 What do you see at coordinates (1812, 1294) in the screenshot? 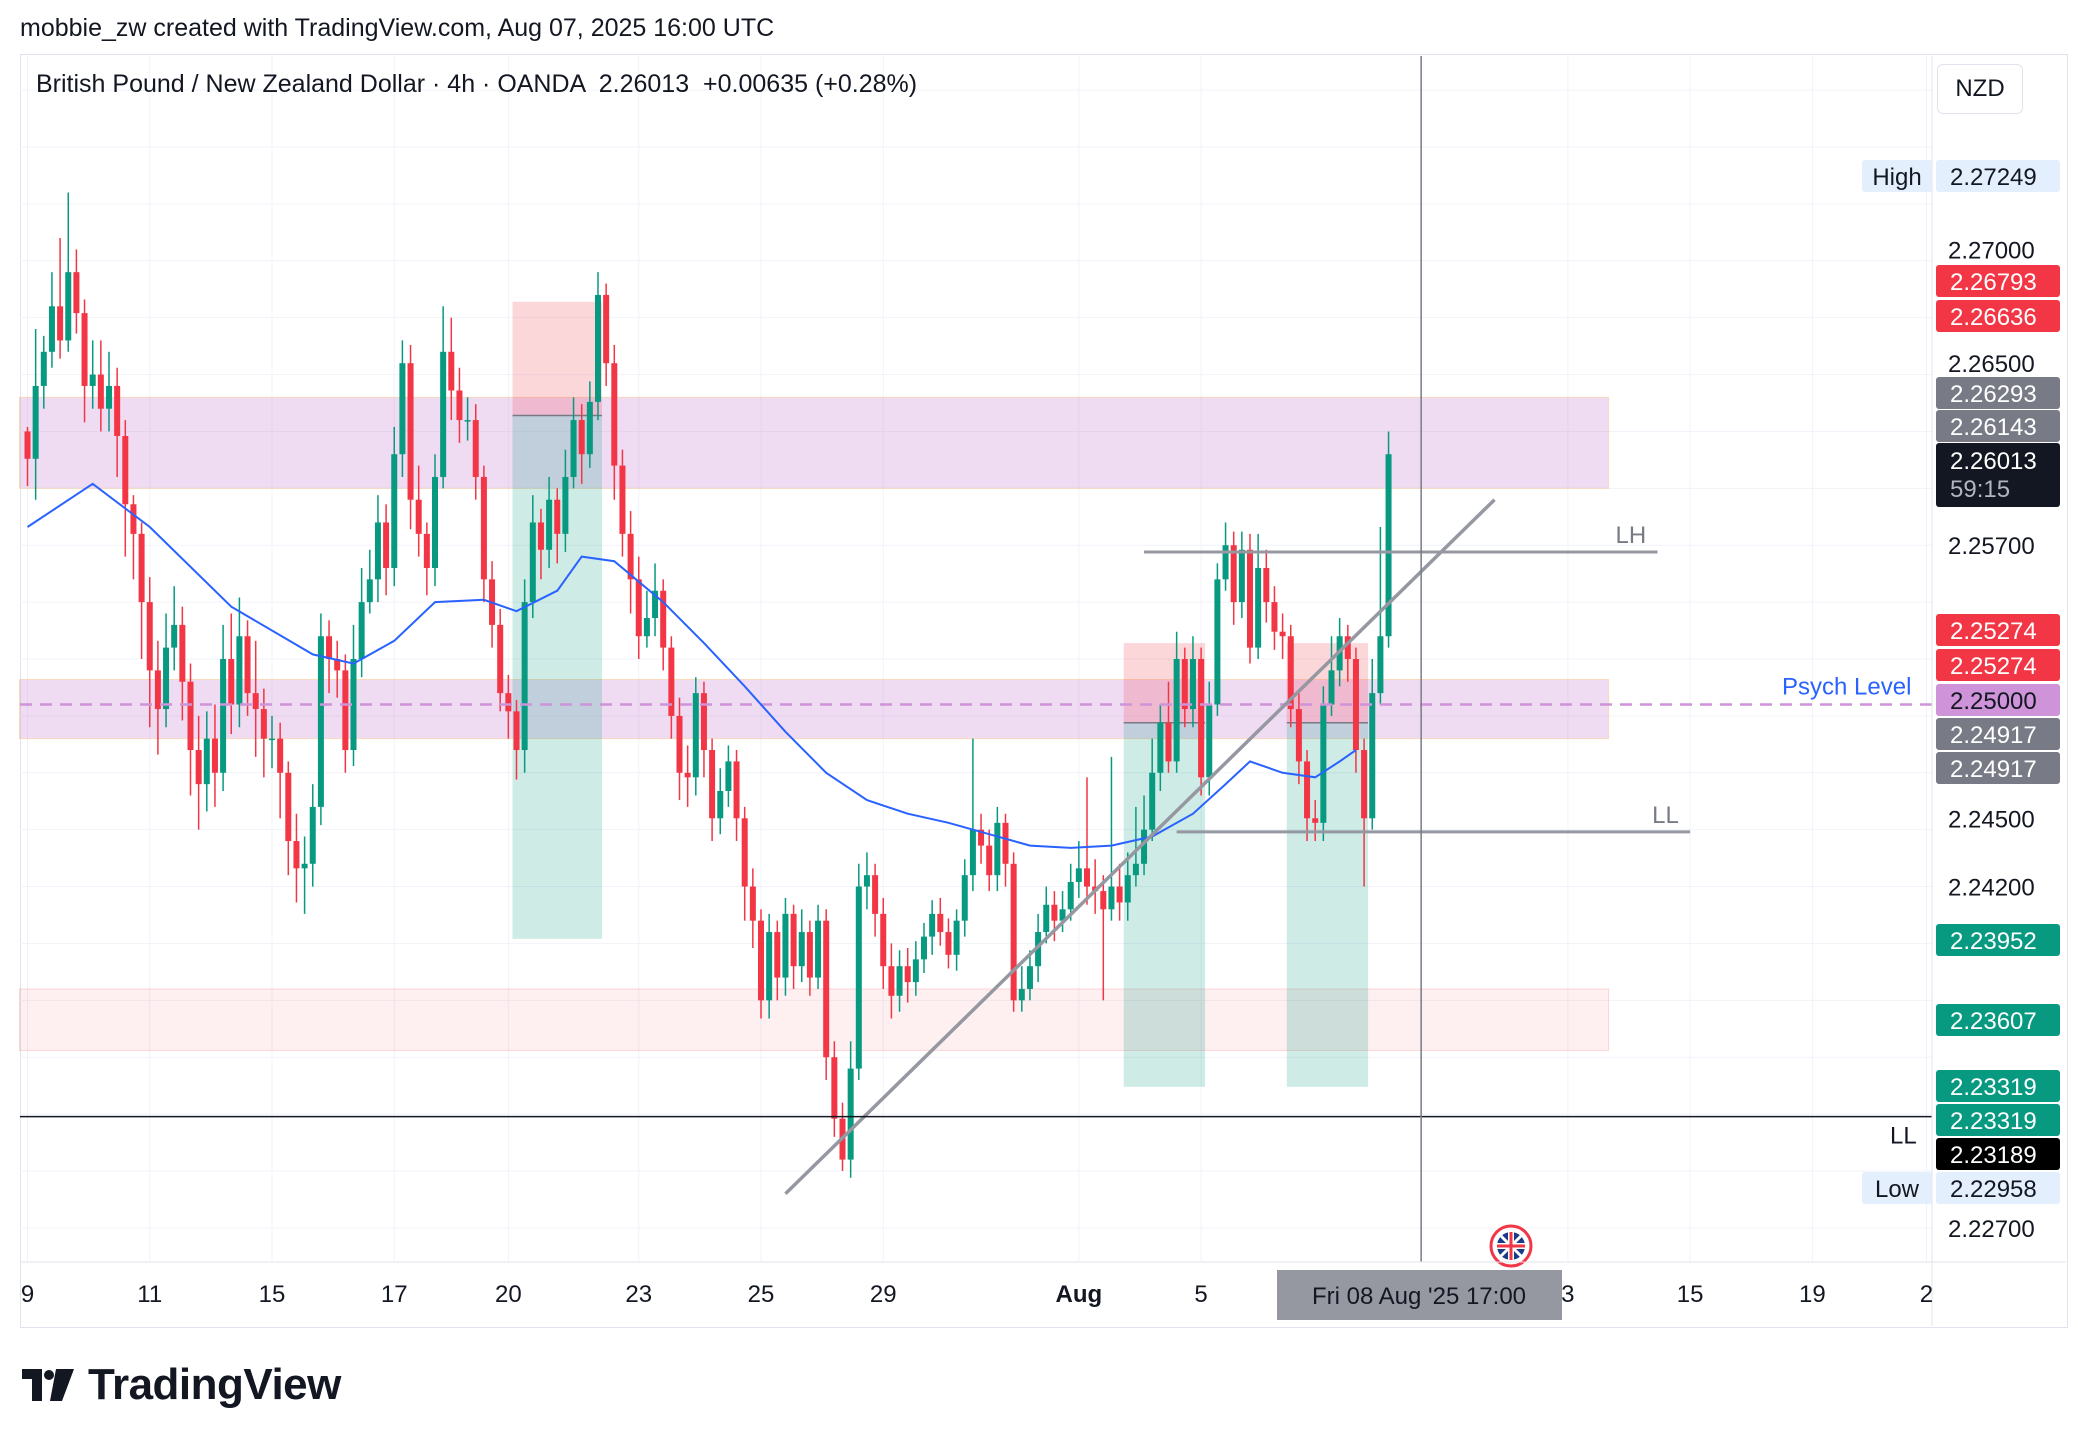
I see `x-tick-label: 19` at bounding box center [1812, 1294].